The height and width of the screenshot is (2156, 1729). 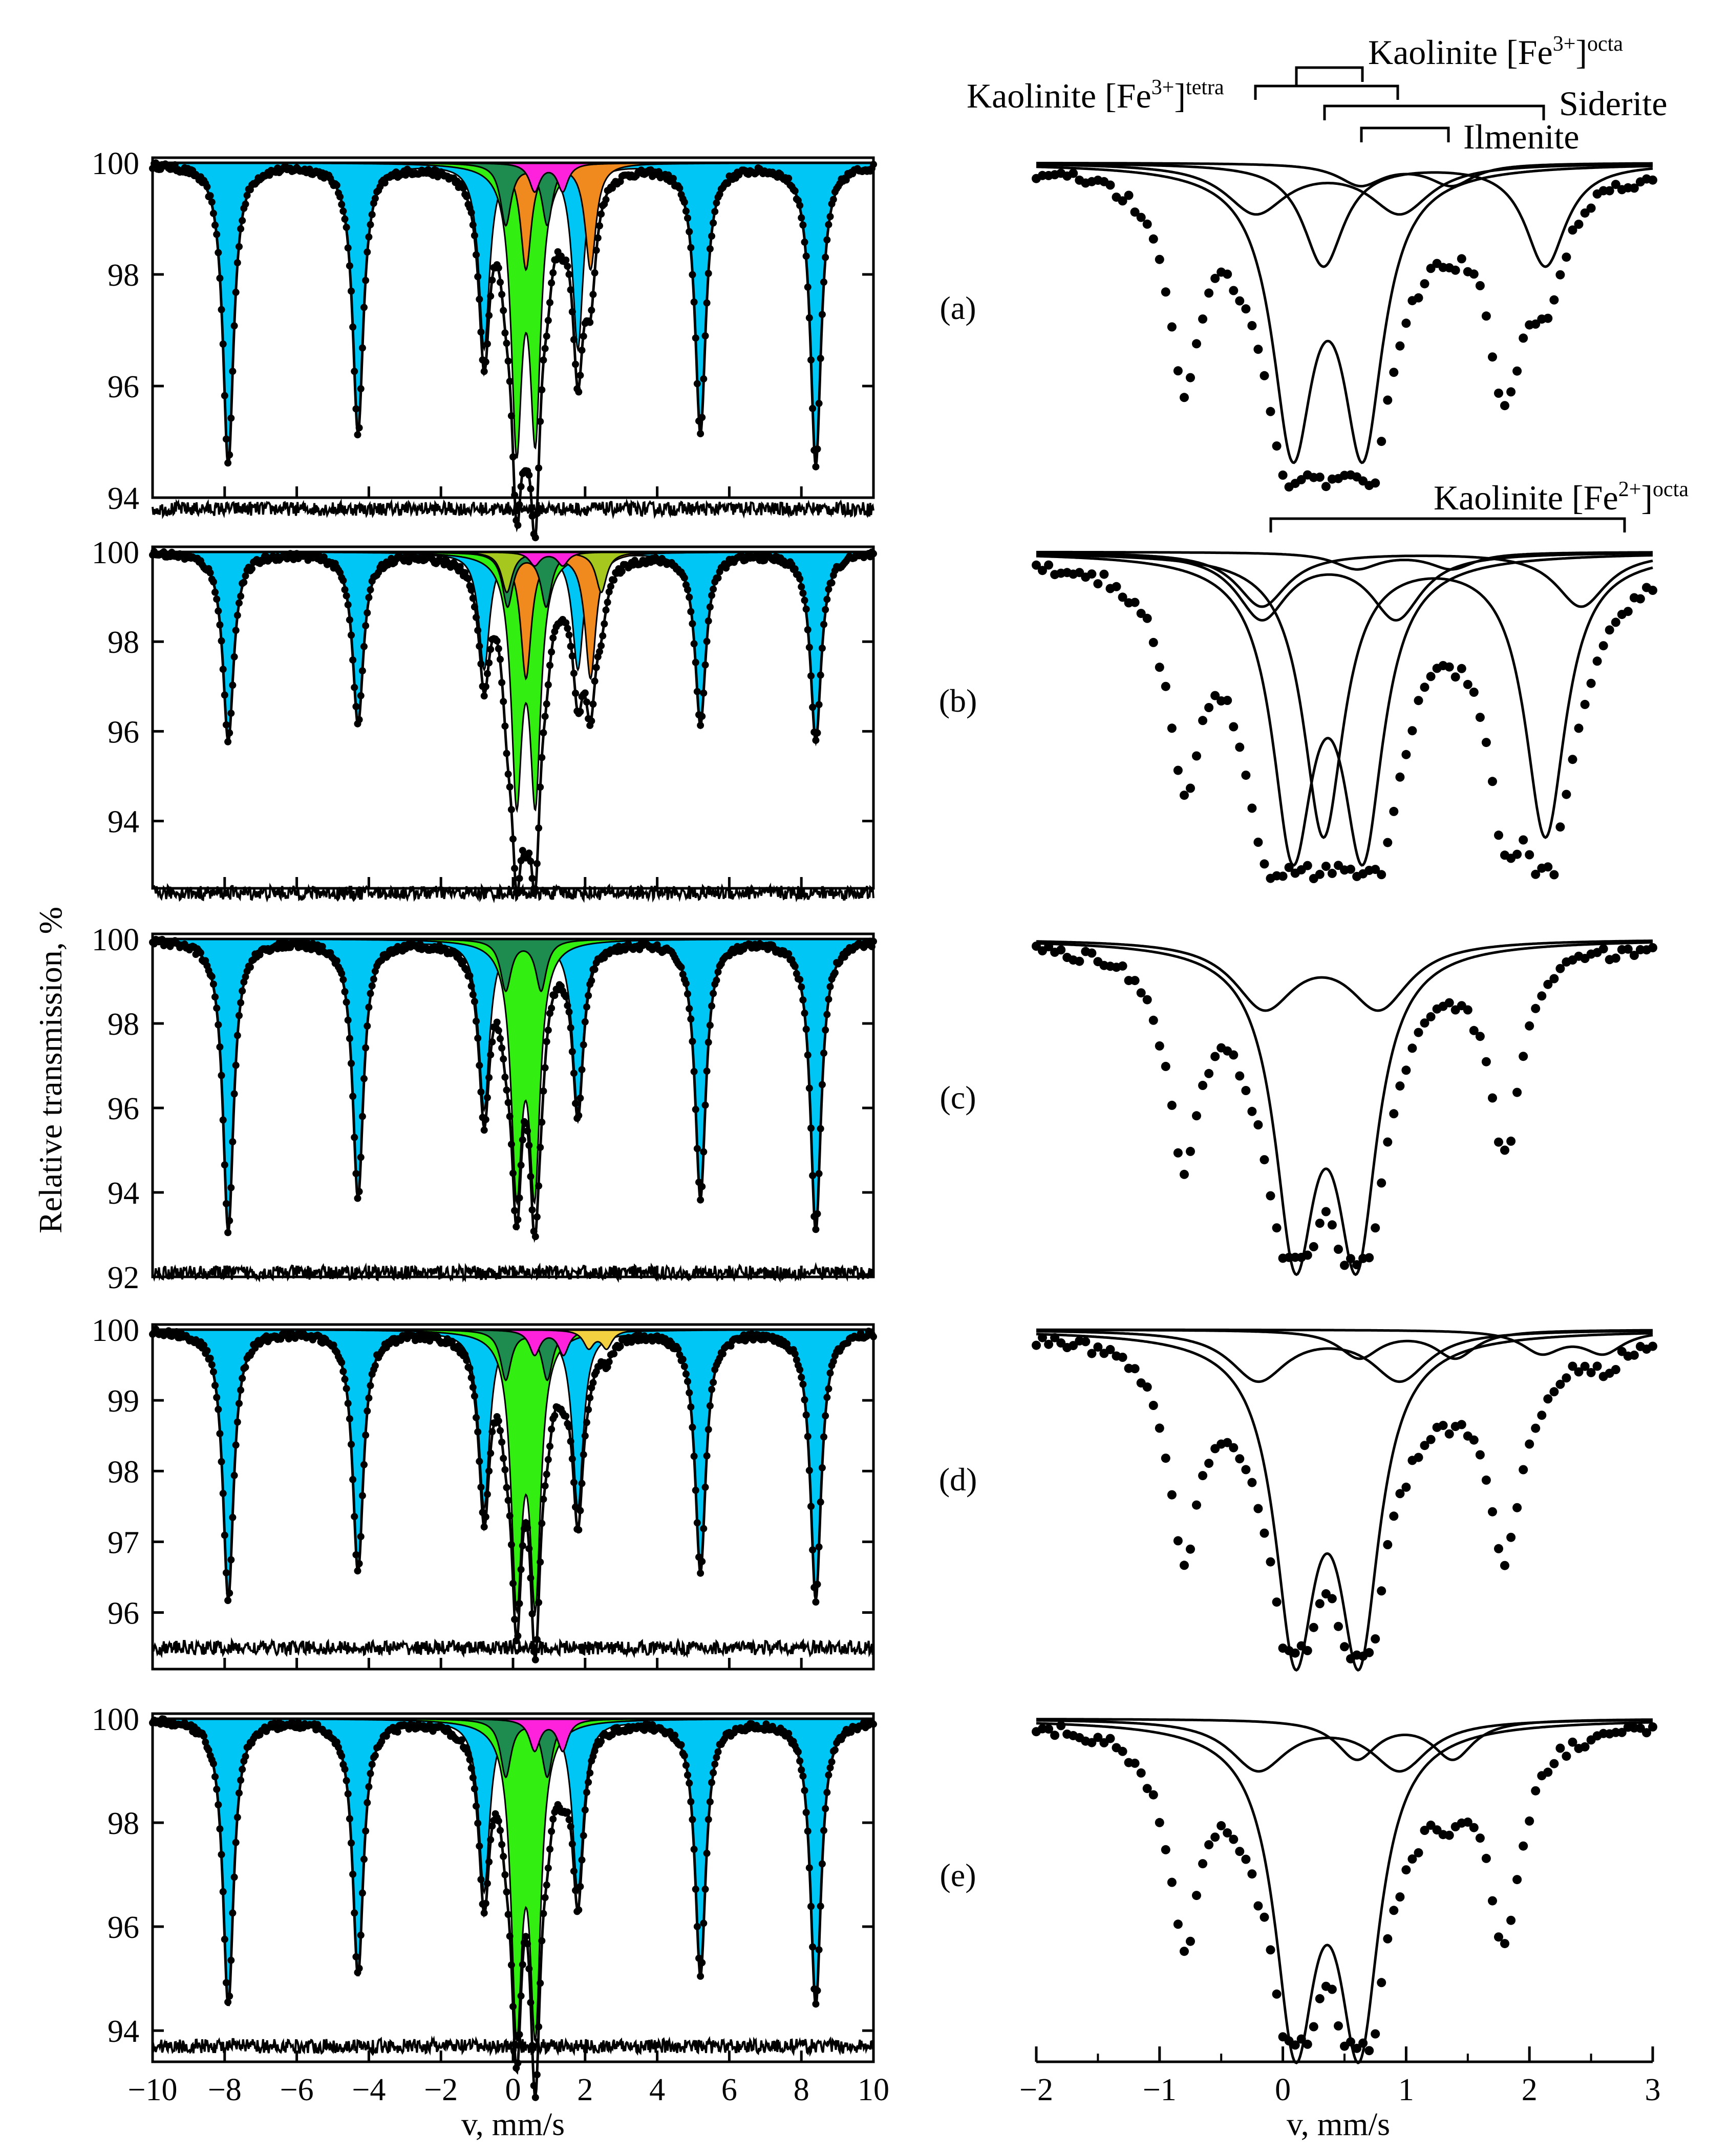 What do you see at coordinates (729, 2090) in the screenshot?
I see `x-tick-label: 6` at bounding box center [729, 2090].